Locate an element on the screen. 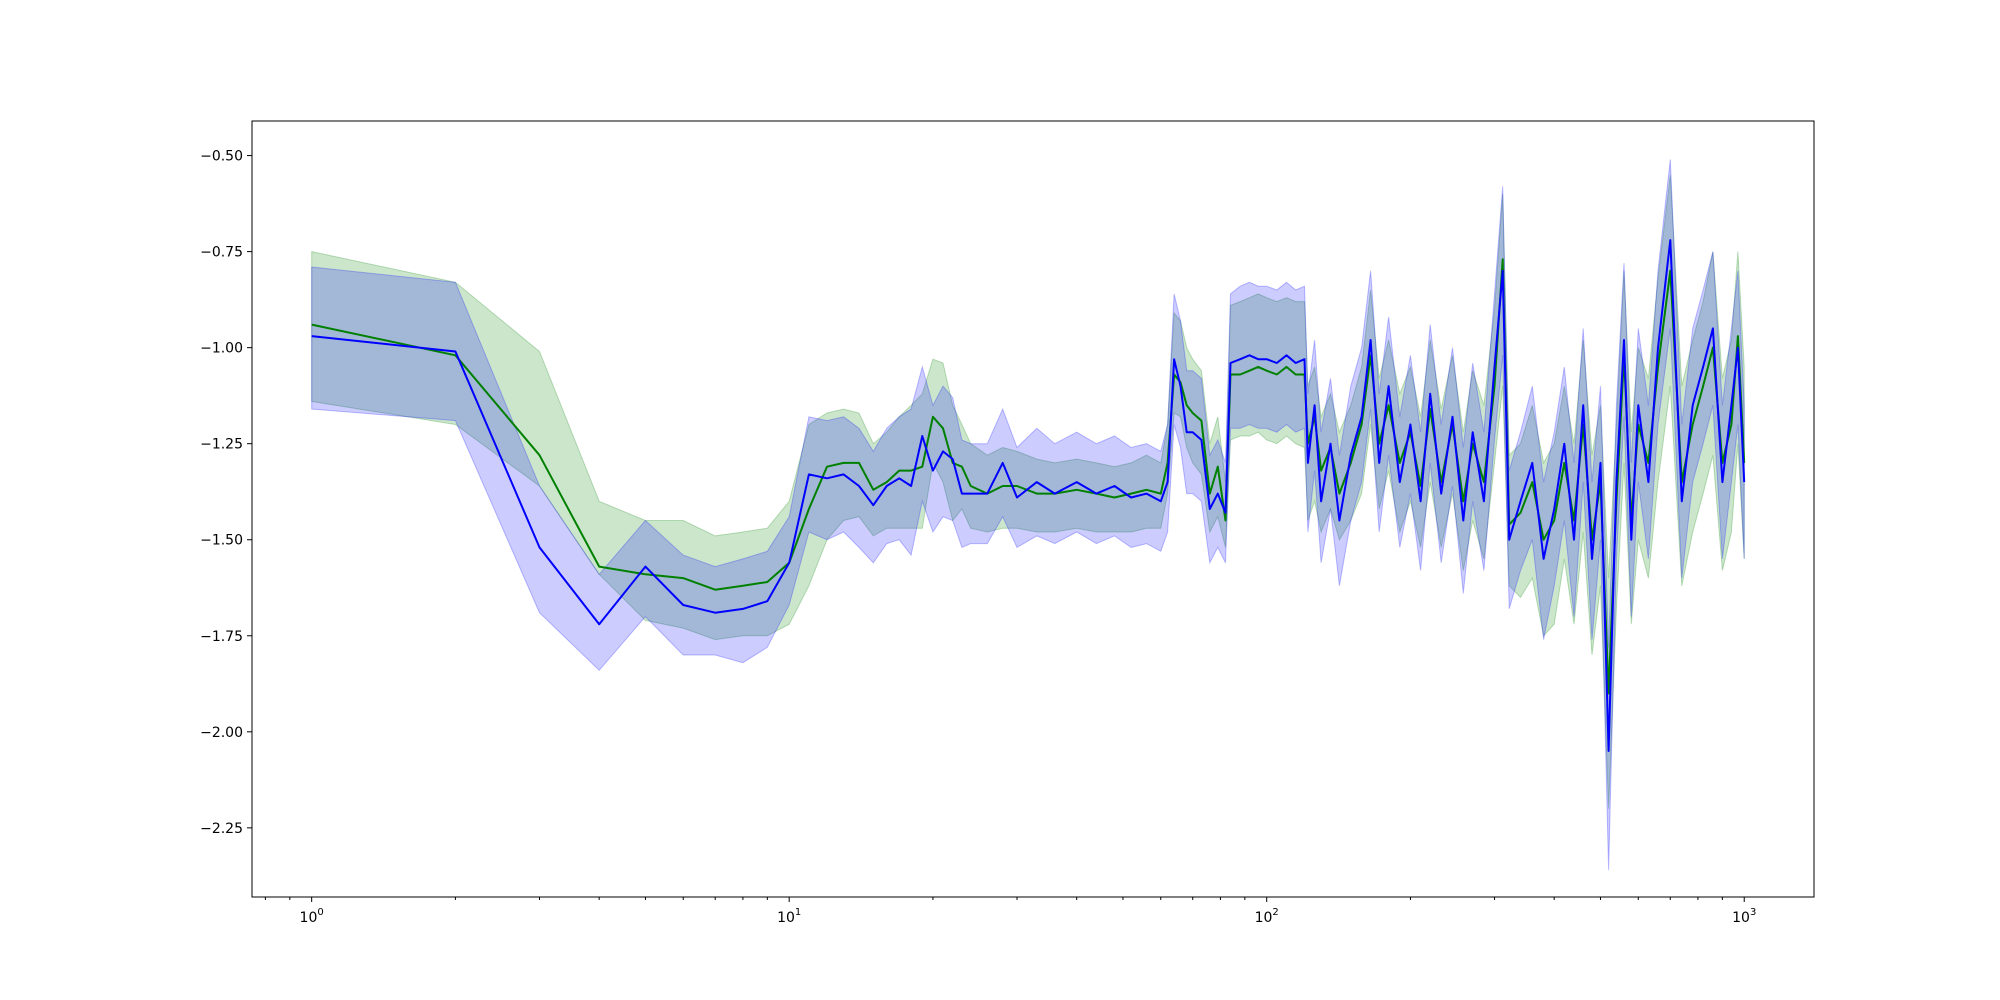 The width and height of the screenshot is (2000, 1000). x-tick-label: 10² is located at coordinates (1267, 916).